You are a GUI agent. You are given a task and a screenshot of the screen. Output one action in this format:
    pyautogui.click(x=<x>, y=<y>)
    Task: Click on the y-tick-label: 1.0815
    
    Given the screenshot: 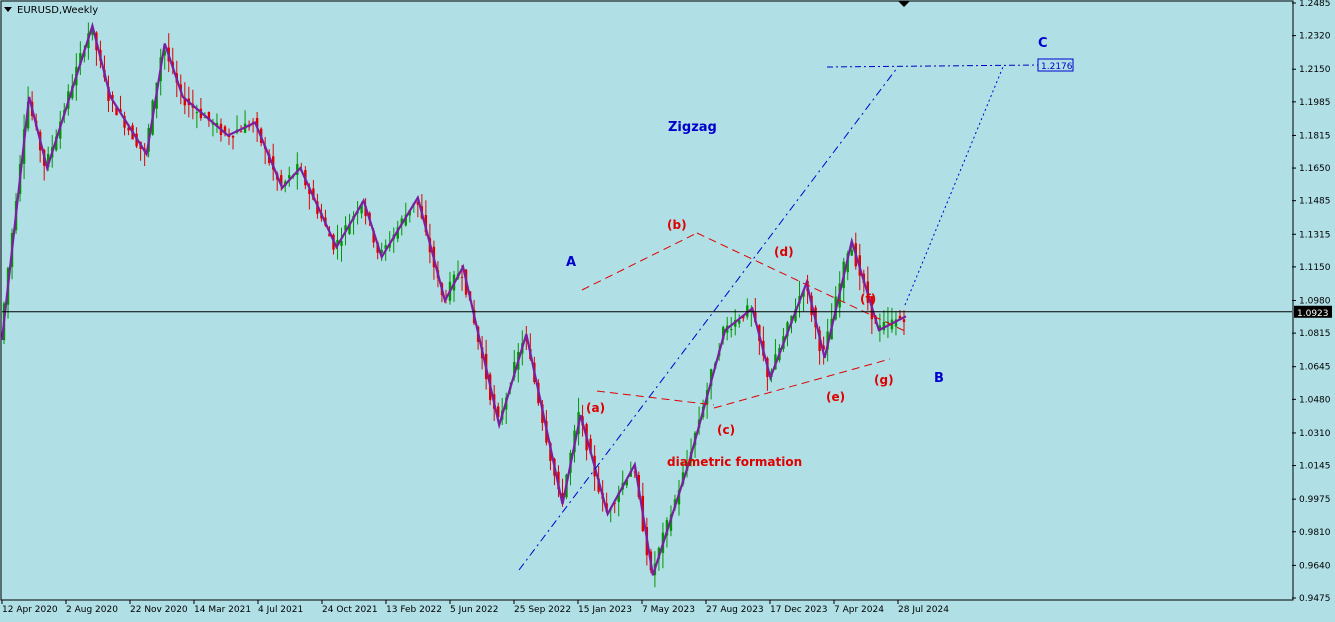 What is the action you would take?
    pyautogui.click(x=1315, y=334)
    